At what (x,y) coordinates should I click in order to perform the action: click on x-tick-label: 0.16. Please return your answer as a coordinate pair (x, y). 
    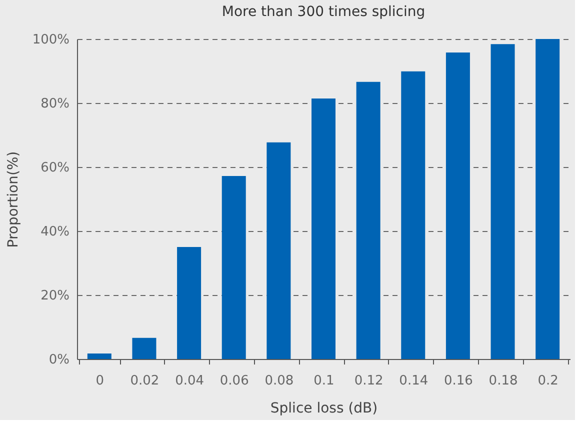
    Looking at the image, I should click on (458, 381).